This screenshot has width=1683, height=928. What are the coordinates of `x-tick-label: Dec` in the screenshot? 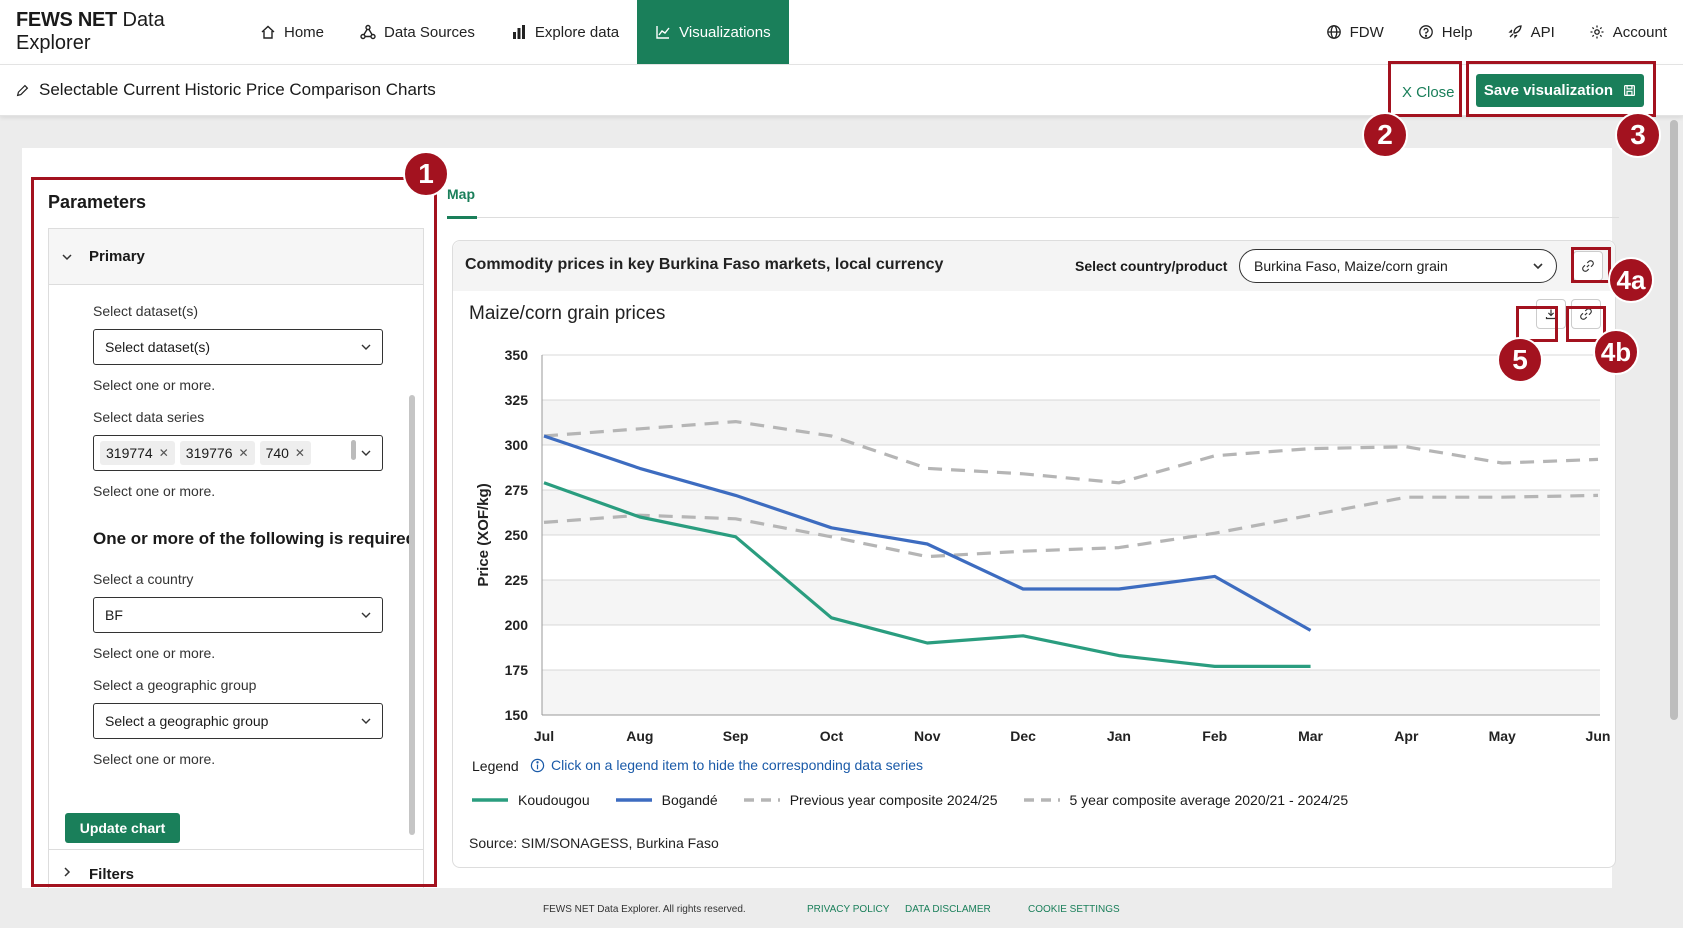 It's located at (1023, 736).